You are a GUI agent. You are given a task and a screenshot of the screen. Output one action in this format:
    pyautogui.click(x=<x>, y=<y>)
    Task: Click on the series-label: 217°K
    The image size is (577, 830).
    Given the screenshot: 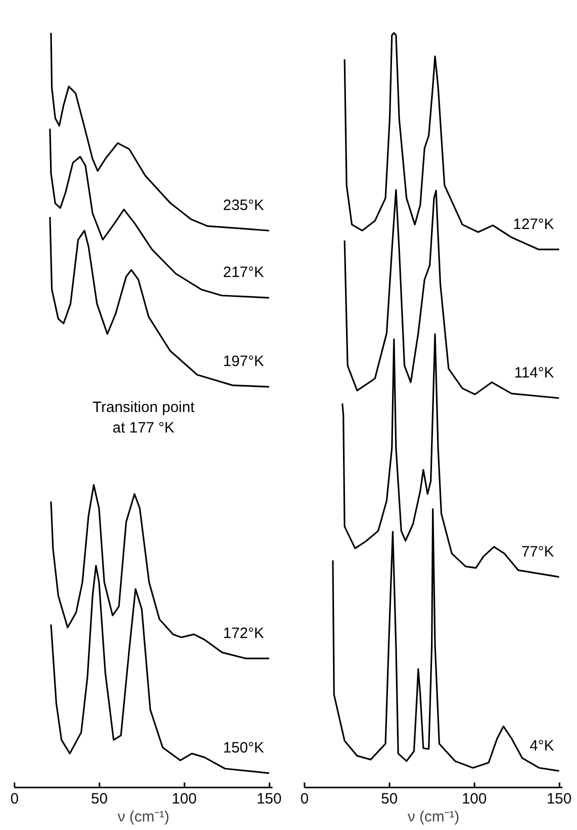 What is the action you would take?
    pyautogui.click(x=243, y=273)
    